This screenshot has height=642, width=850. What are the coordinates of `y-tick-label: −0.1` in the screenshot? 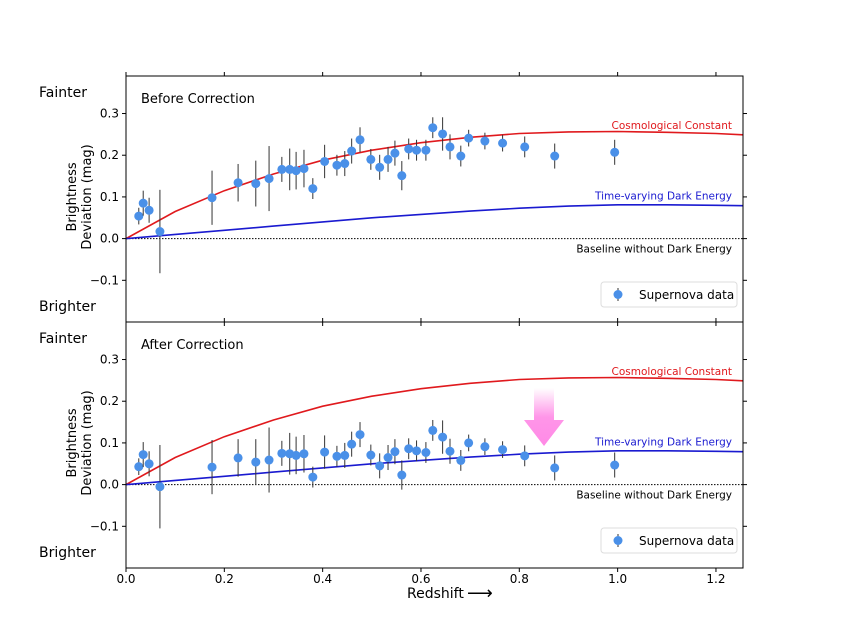 It's located at (104, 526).